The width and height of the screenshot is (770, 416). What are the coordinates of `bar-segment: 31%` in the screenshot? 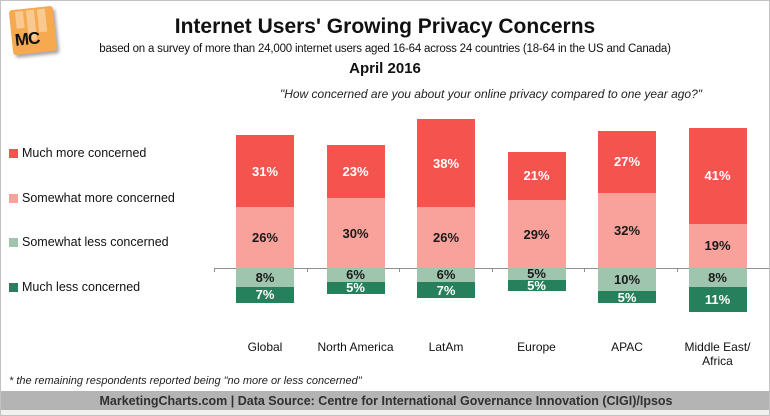 It's located at (265, 171).